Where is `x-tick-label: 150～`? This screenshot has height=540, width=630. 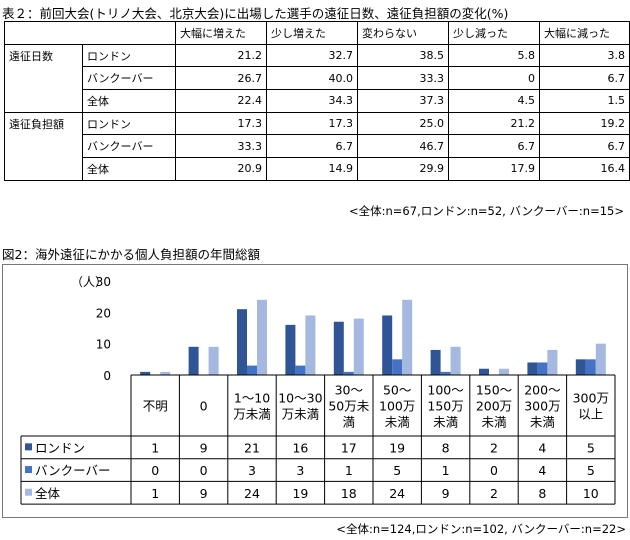
x-tick-label: 150～ is located at coordinates (494, 390).